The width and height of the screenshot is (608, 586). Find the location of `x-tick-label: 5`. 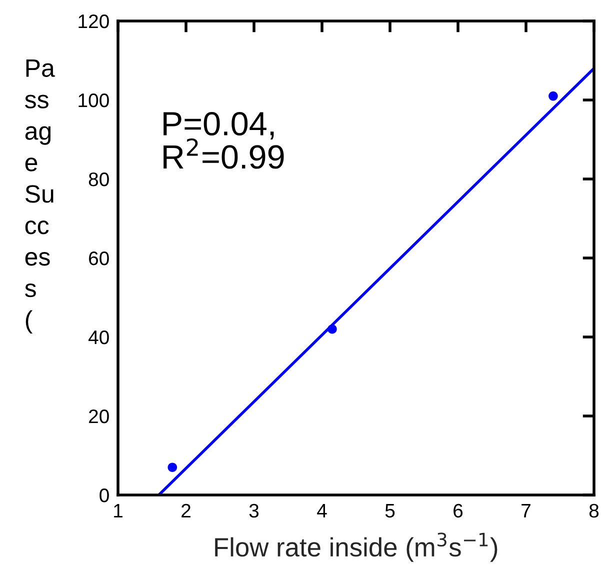

x-tick-label: 5 is located at coordinates (390, 511).